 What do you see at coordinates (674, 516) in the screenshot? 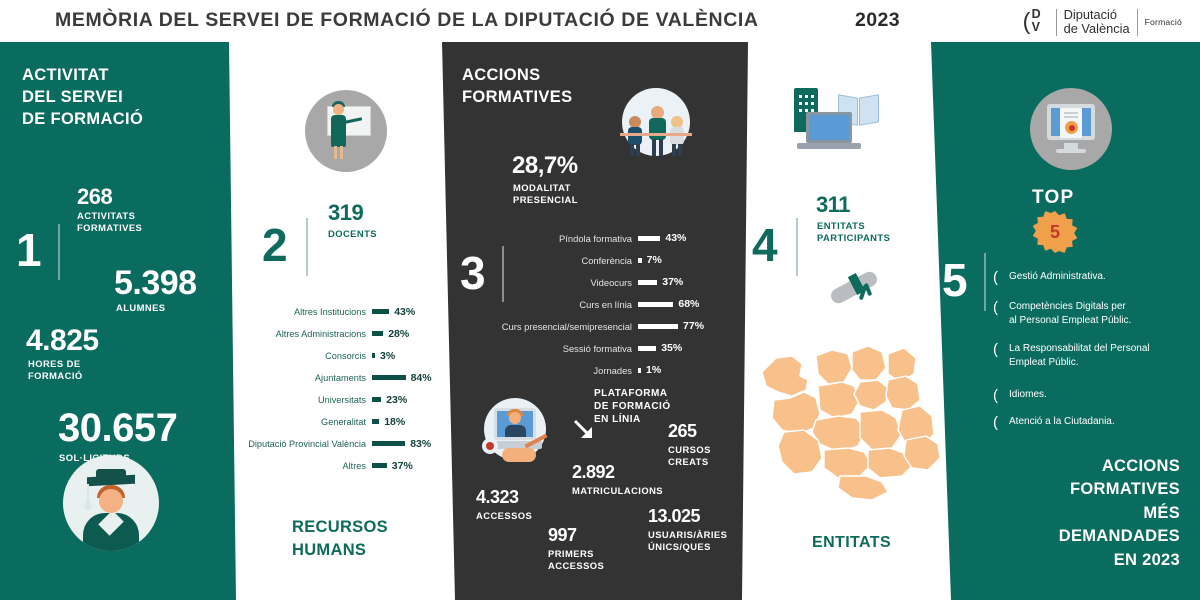
I see `panel3-platform-stat-4-value: 13.025` at bounding box center [674, 516].